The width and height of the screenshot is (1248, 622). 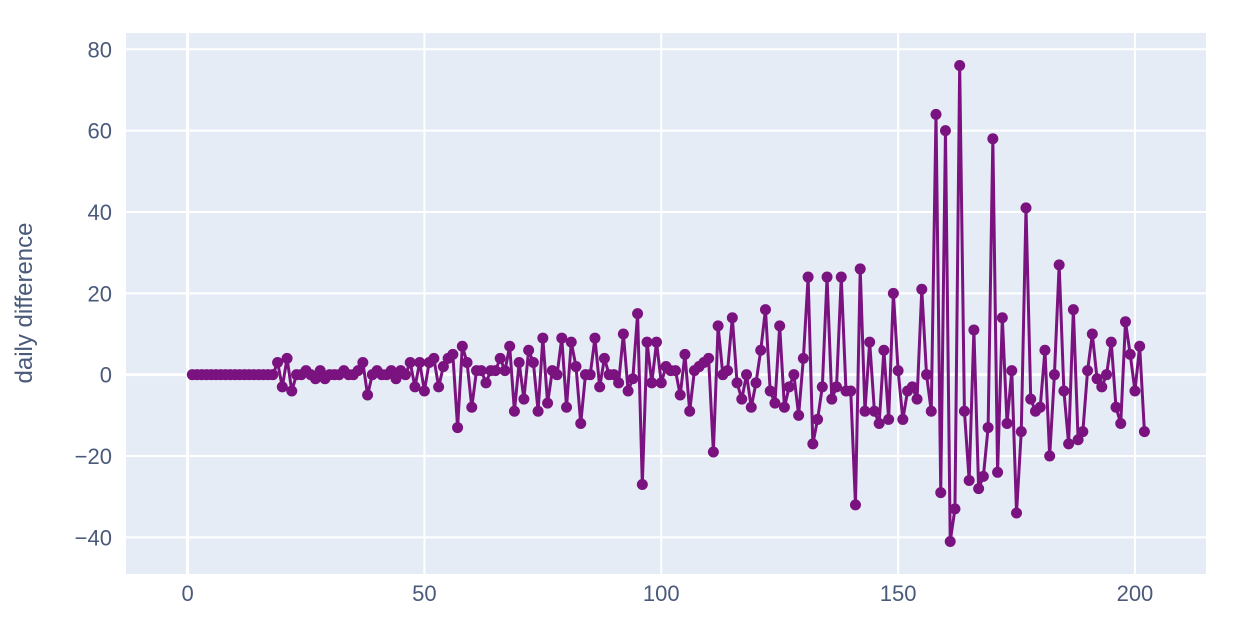 I want to click on x-tick-label: 0, so click(x=187, y=593).